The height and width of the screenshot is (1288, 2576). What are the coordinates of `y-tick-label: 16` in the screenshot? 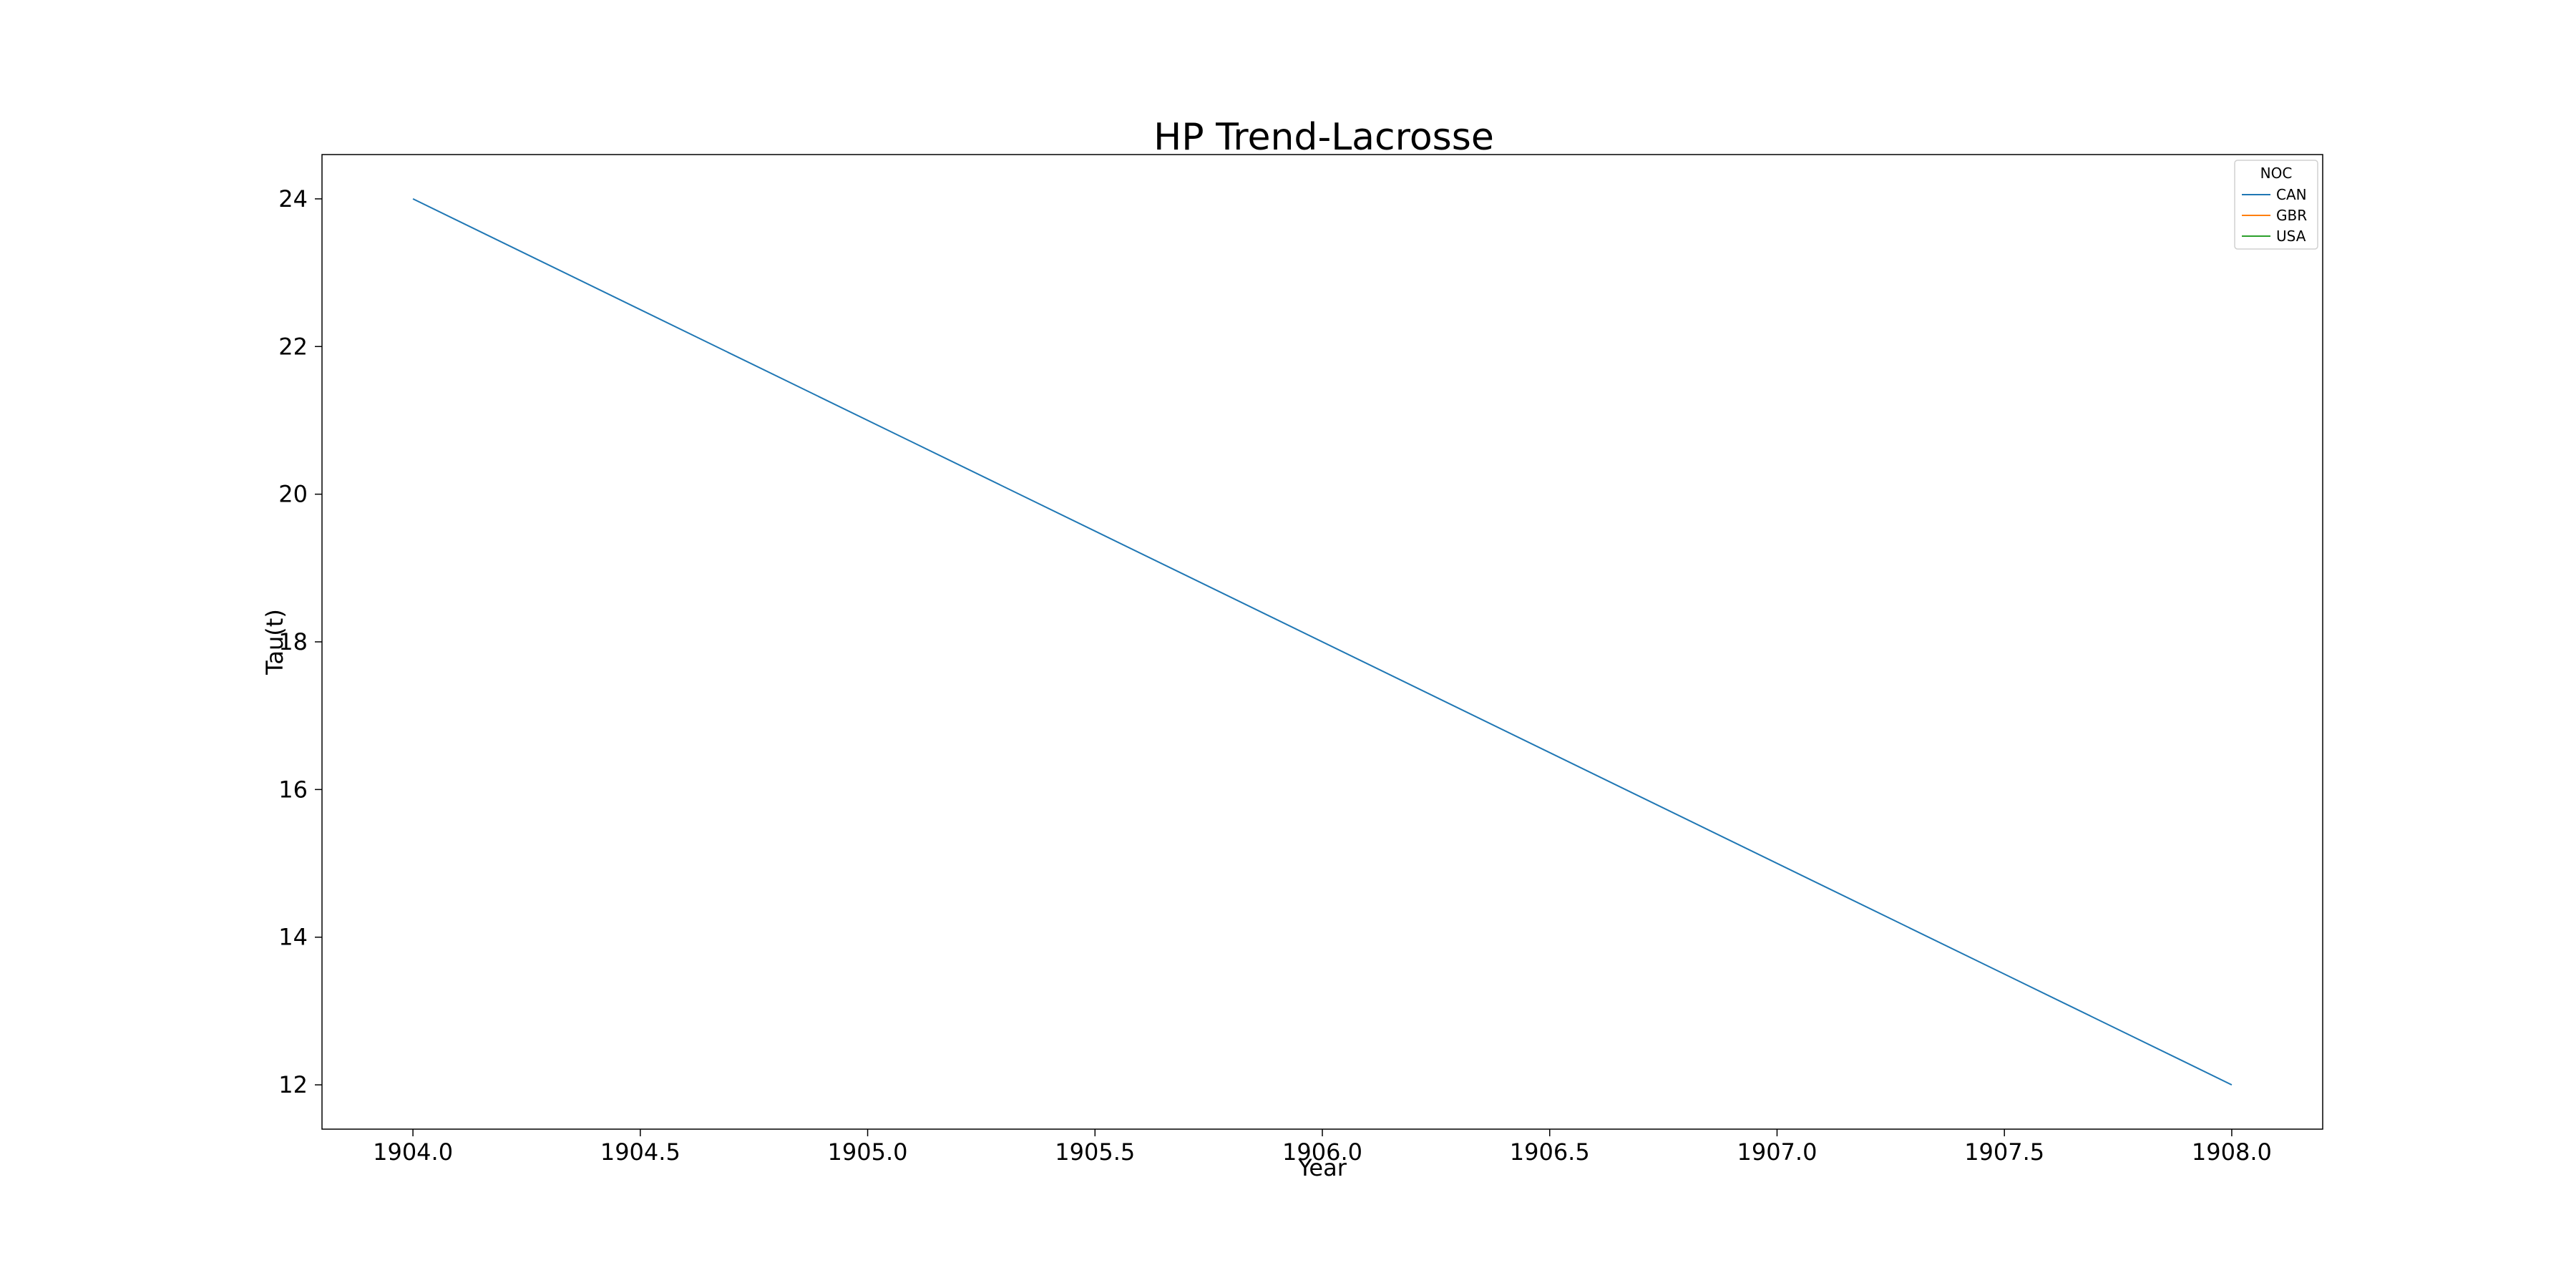 It's located at (293, 789).